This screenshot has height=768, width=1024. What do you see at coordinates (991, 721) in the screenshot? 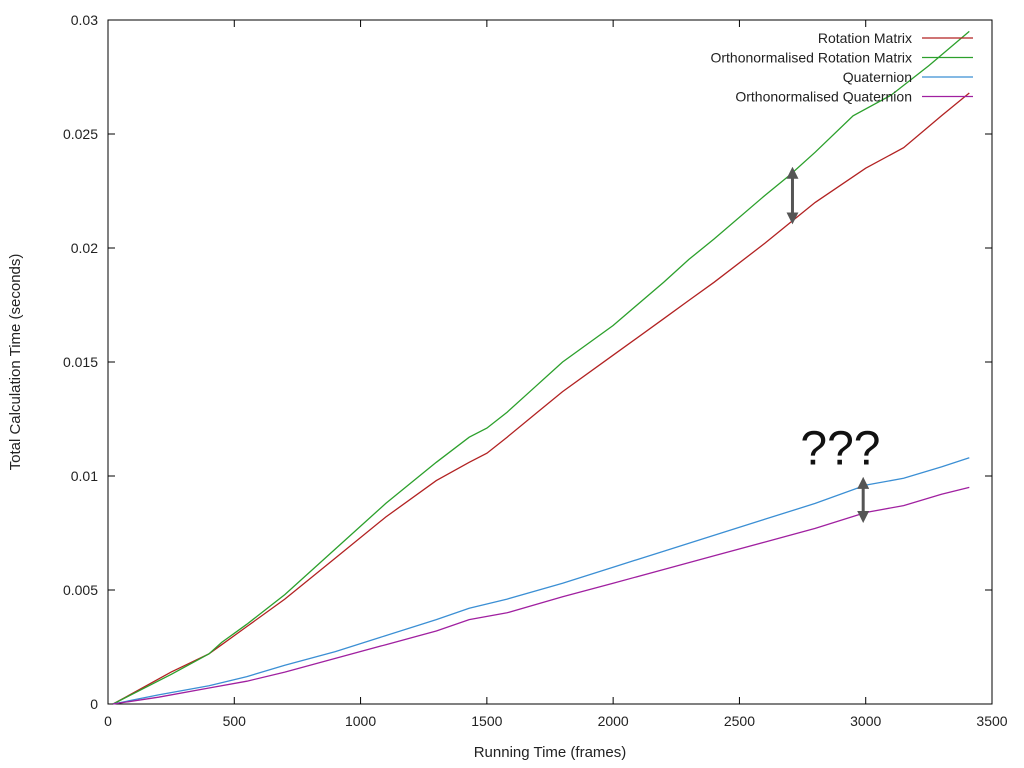
I see `x-tick-label: 3500` at bounding box center [991, 721].